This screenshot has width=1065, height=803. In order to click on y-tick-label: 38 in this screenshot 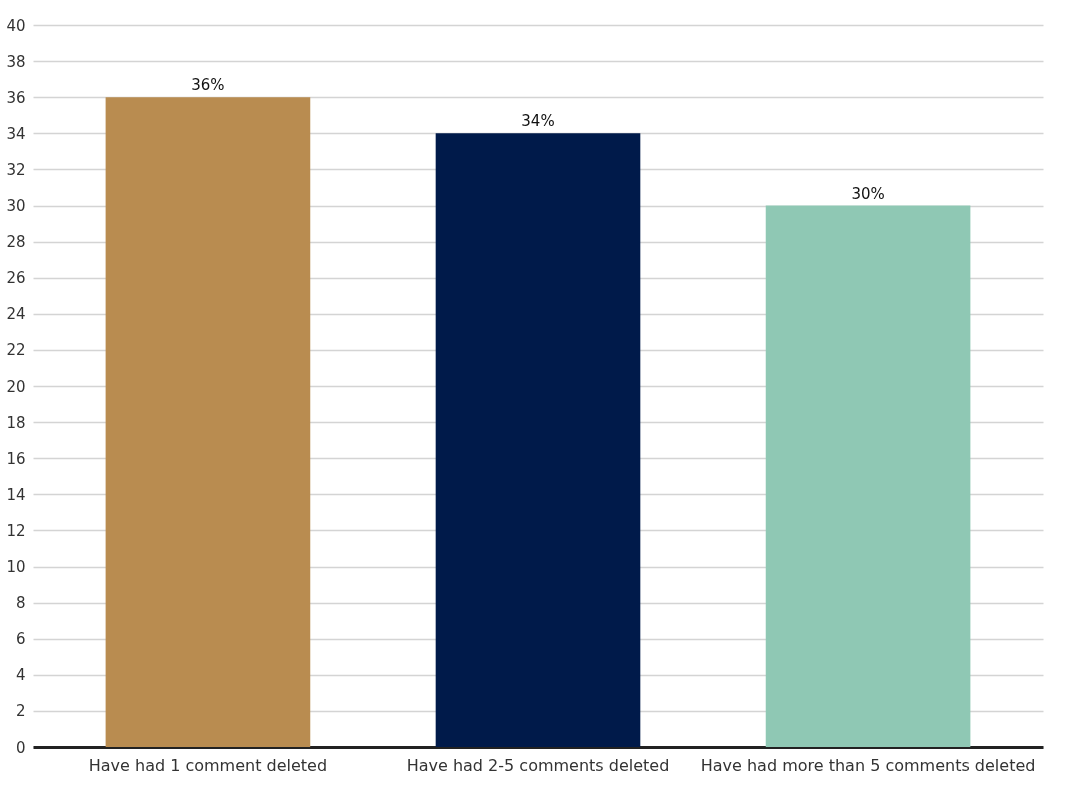, I will do `click(16, 61)`.